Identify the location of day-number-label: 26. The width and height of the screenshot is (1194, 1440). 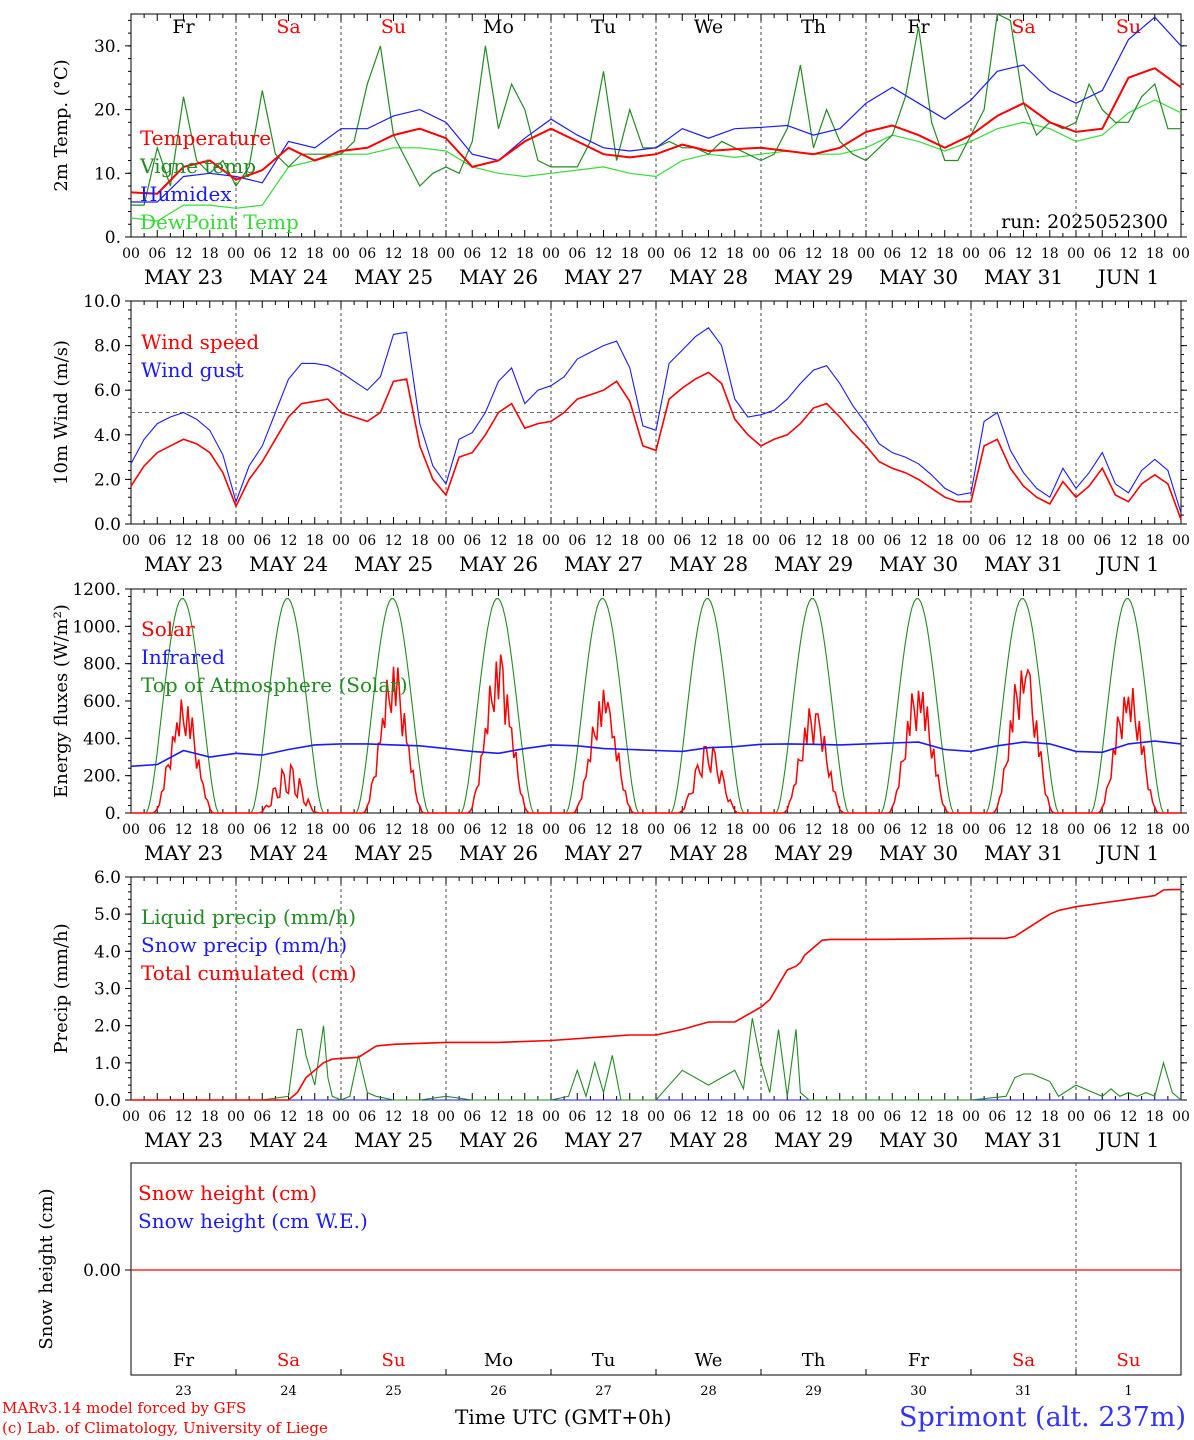
(498, 1391).